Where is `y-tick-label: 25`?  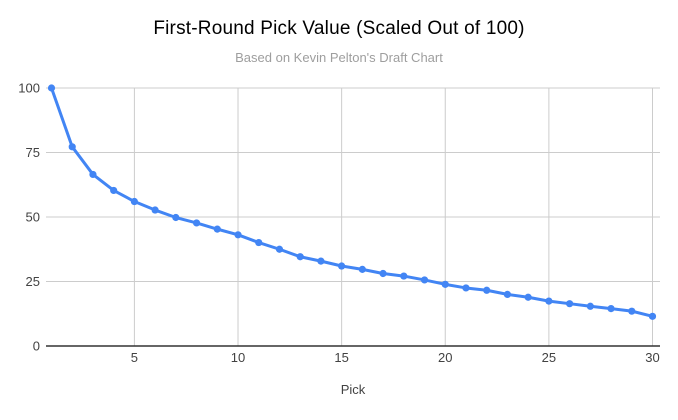
y-tick-label: 25 is located at coordinates (33, 281).